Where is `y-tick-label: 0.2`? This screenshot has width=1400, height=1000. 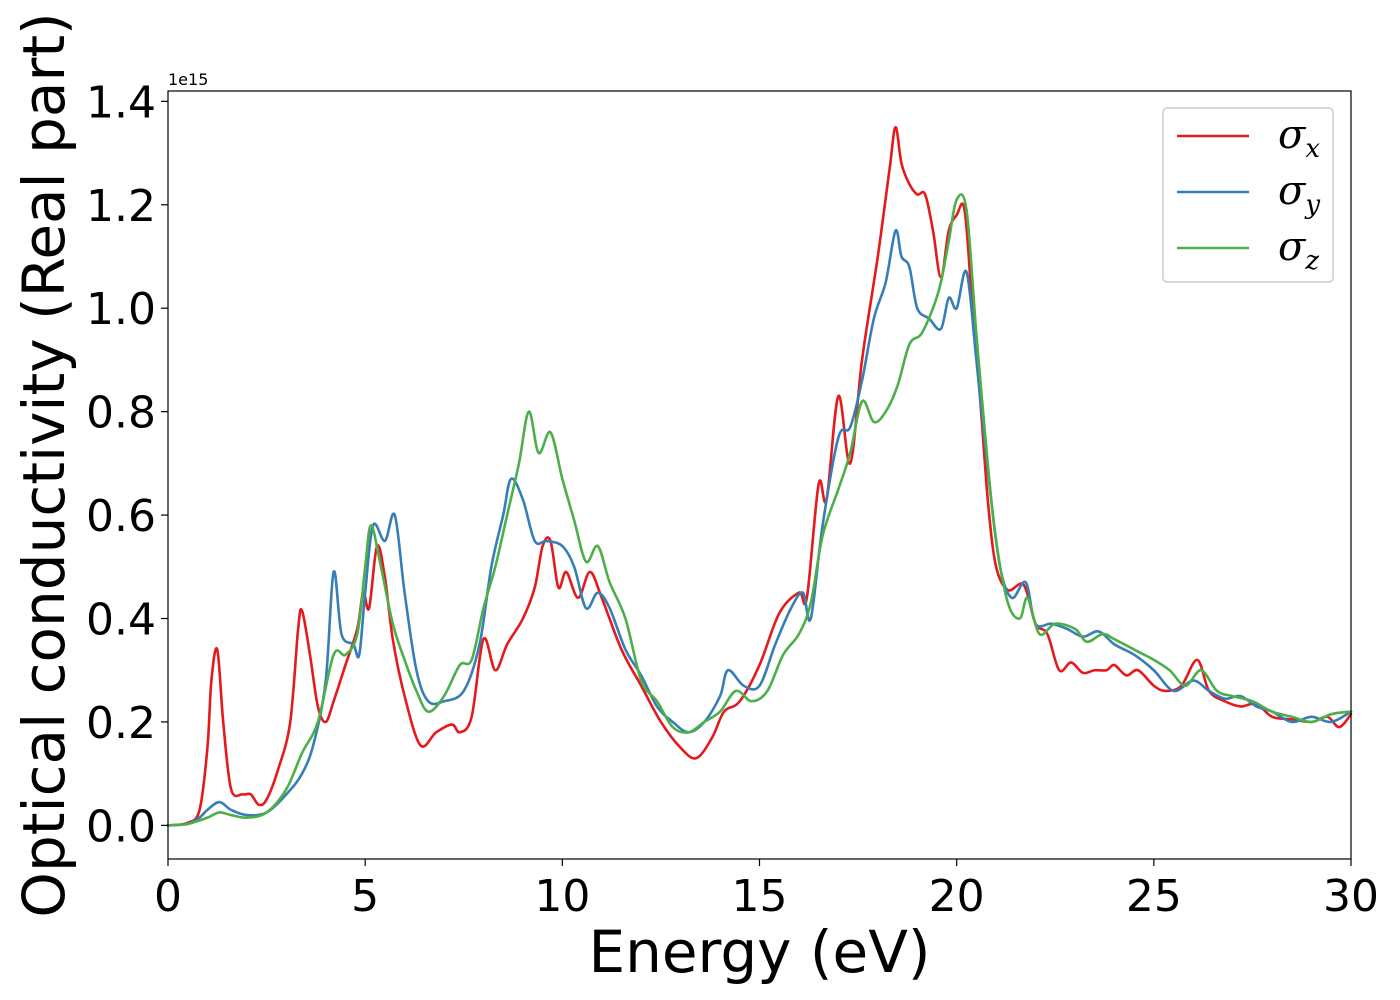 y-tick-label: 0.2 is located at coordinates (121, 723).